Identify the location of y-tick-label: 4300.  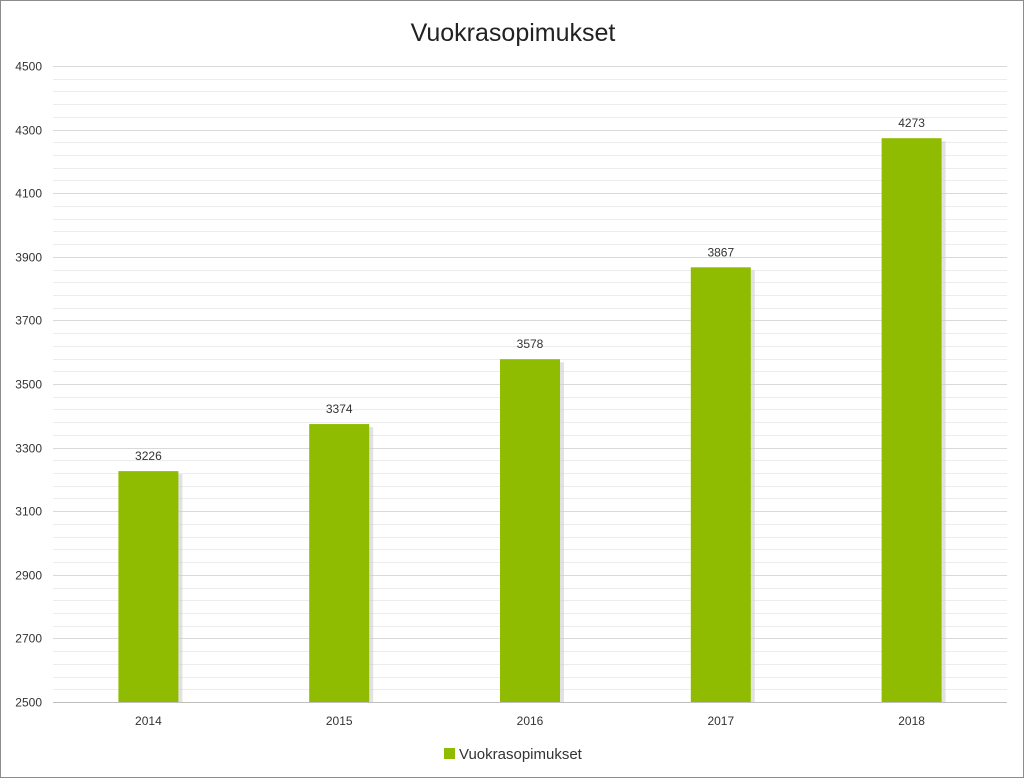
(28, 131).